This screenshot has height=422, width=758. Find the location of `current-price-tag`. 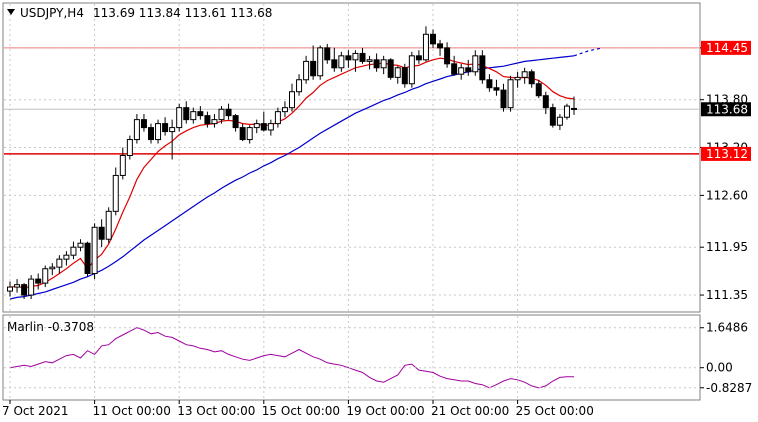

current-price-tag is located at coordinates (726, 109).